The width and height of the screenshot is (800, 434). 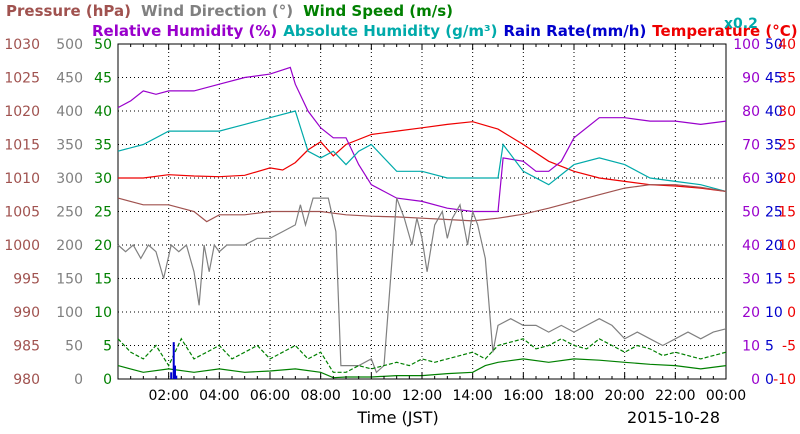 I want to click on temperature-tick-label: 40, so click(x=787, y=45).